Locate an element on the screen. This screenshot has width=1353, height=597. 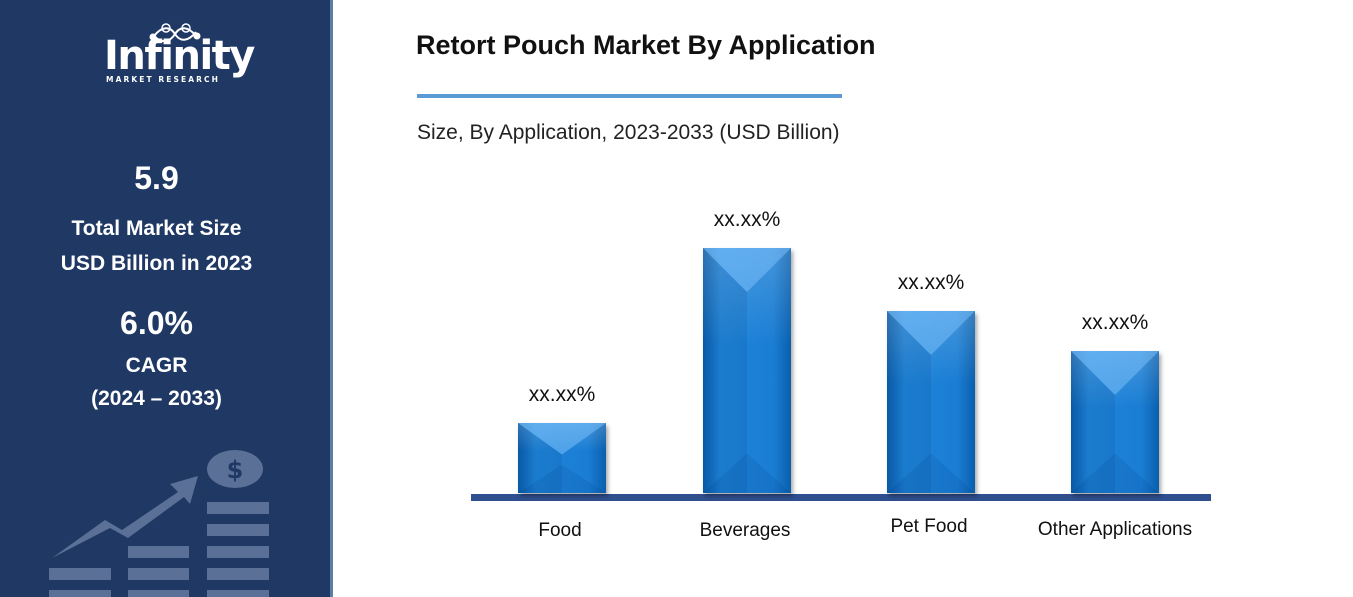
category-label: Pet Food is located at coordinates (929, 526).